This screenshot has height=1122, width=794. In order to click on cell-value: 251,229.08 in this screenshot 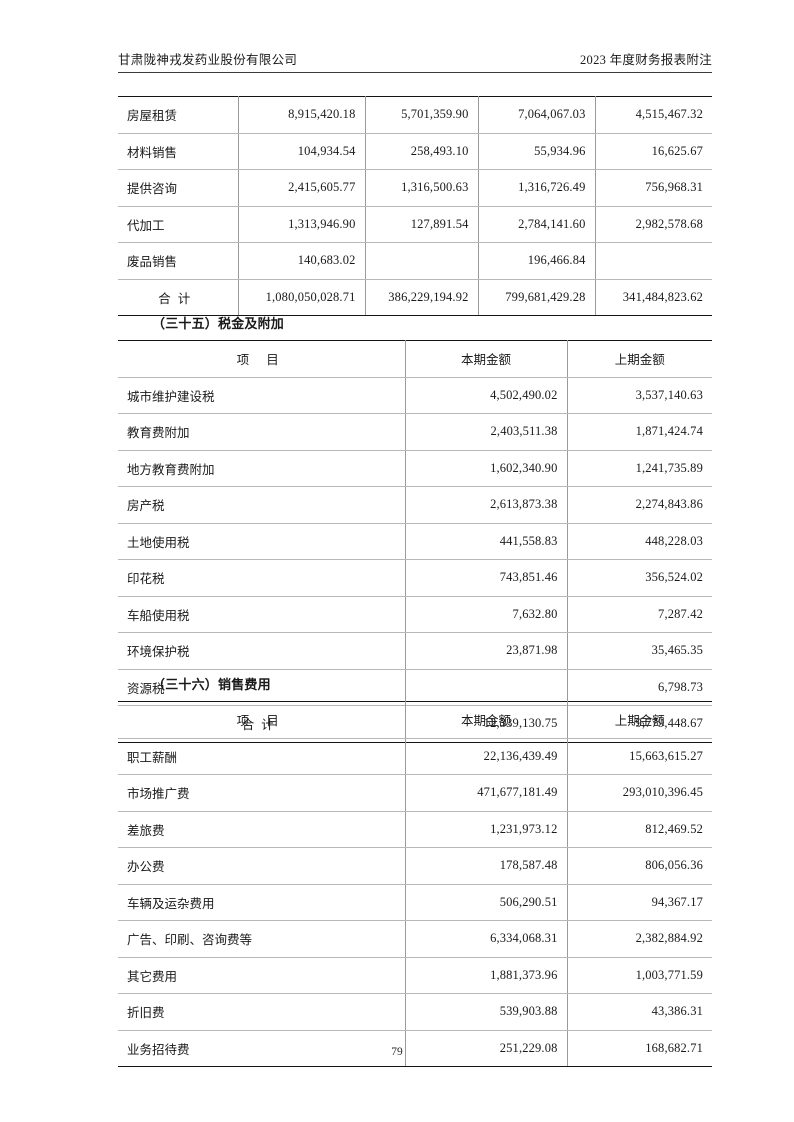, I will do `click(486, 1048)`.